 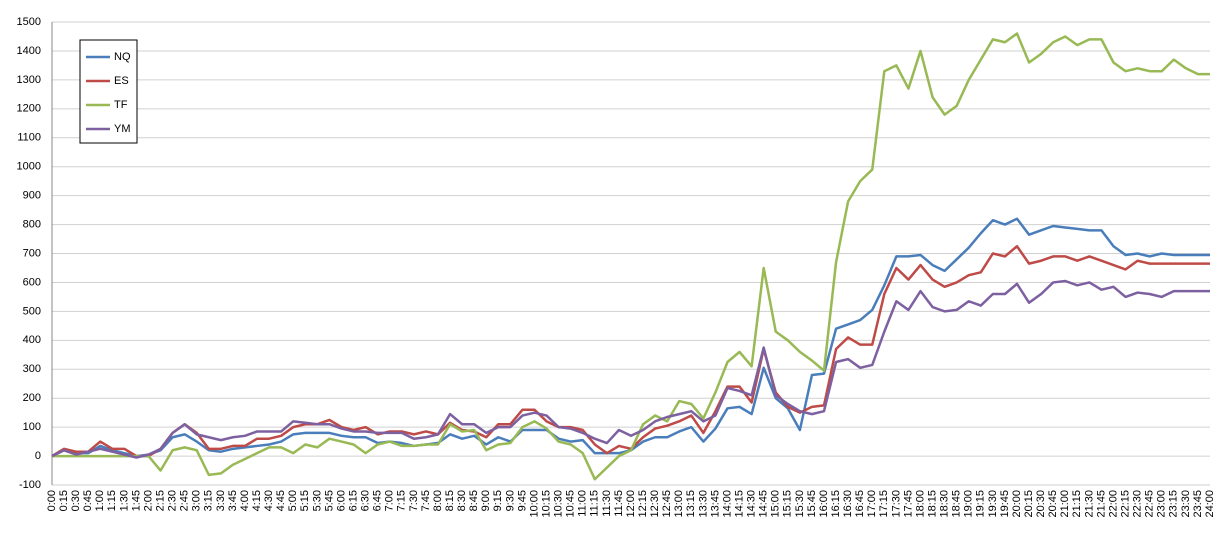 What do you see at coordinates (76, 500) in the screenshot?
I see `x-tick-label: 0:30` at bounding box center [76, 500].